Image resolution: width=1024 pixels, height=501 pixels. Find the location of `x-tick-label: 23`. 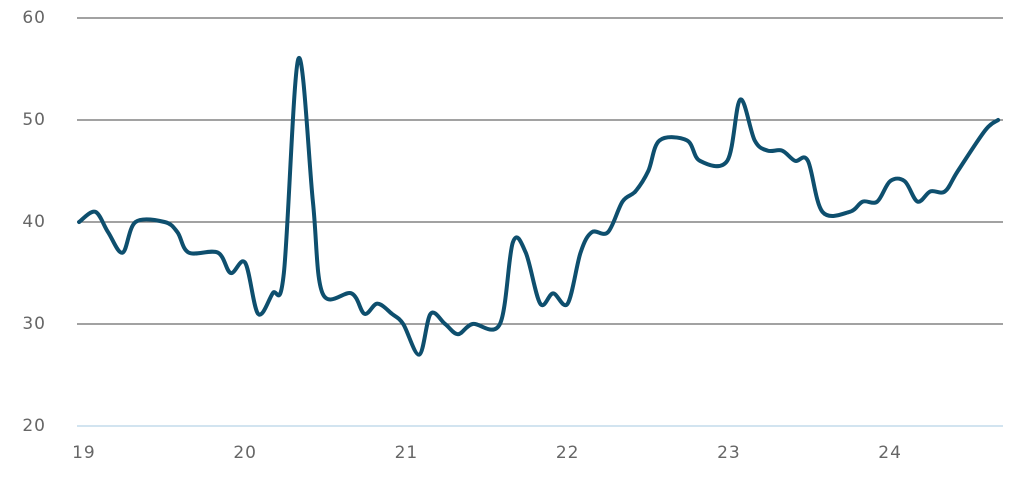

x-tick-label: 23 is located at coordinates (729, 453).